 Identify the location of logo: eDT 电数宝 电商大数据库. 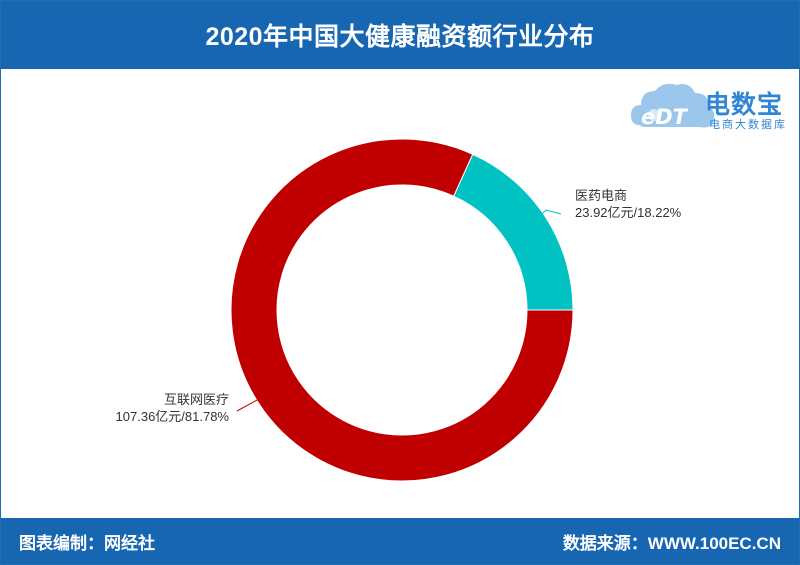
(712, 107).